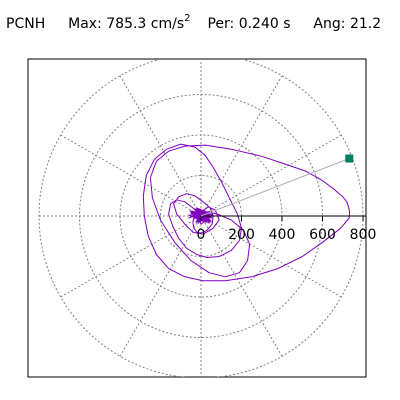 Image resolution: width=400 pixels, height=400 pixels. What do you see at coordinates (329, 23) in the screenshot?
I see `ang-label: Ang:` at bounding box center [329, 23].